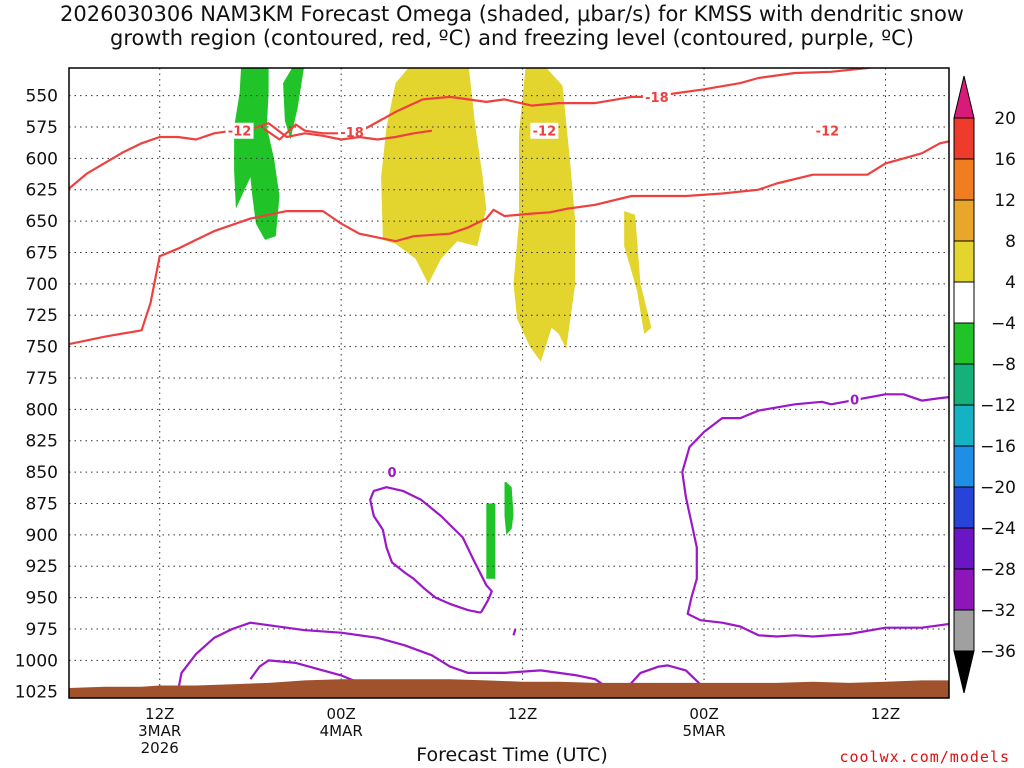  Describe the element at coordinates (160, 748) in the screenshot. I see `x-tick-label: 2026` at that location.